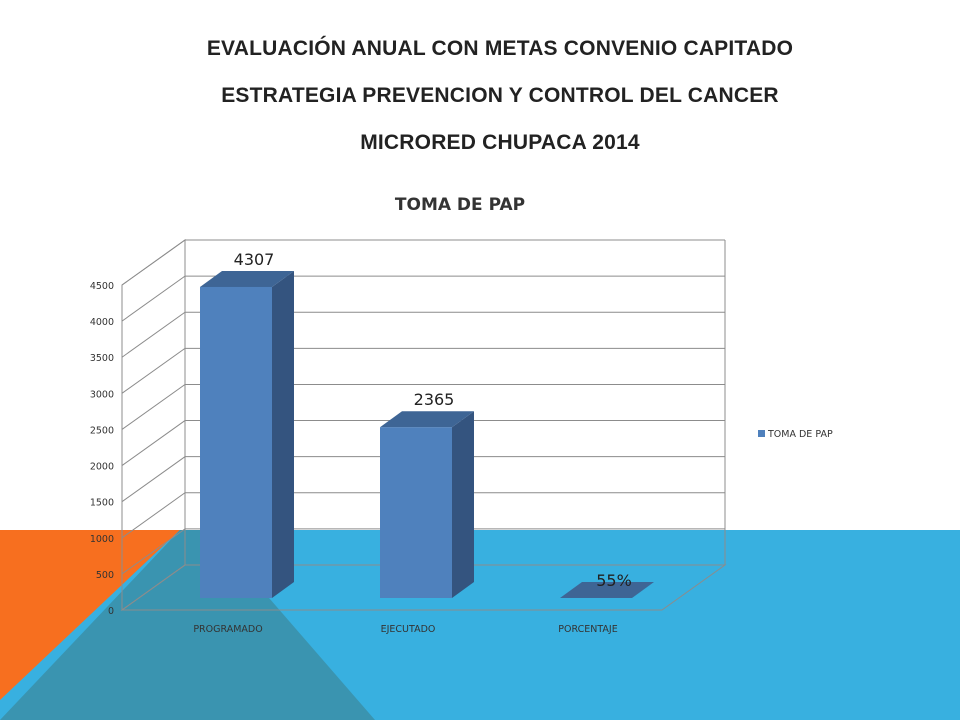  What do you see at coordinates (102, 394) in the screenshot?
I see `y-tick-label: 3000` at bounding box center [102, 394].